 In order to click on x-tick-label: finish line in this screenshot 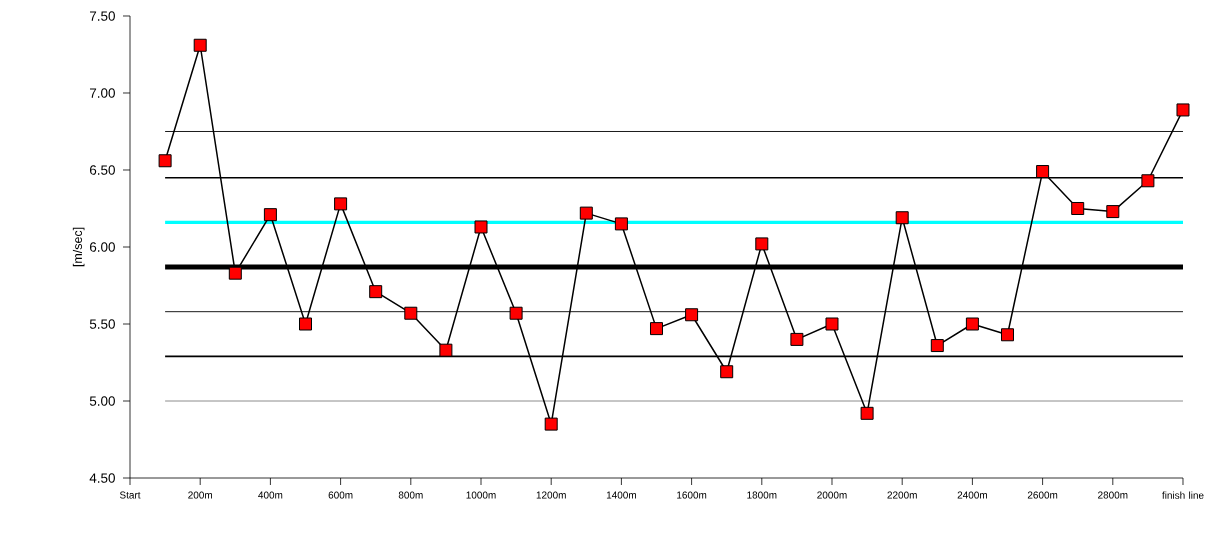, I will do `click(1183, 495)`.